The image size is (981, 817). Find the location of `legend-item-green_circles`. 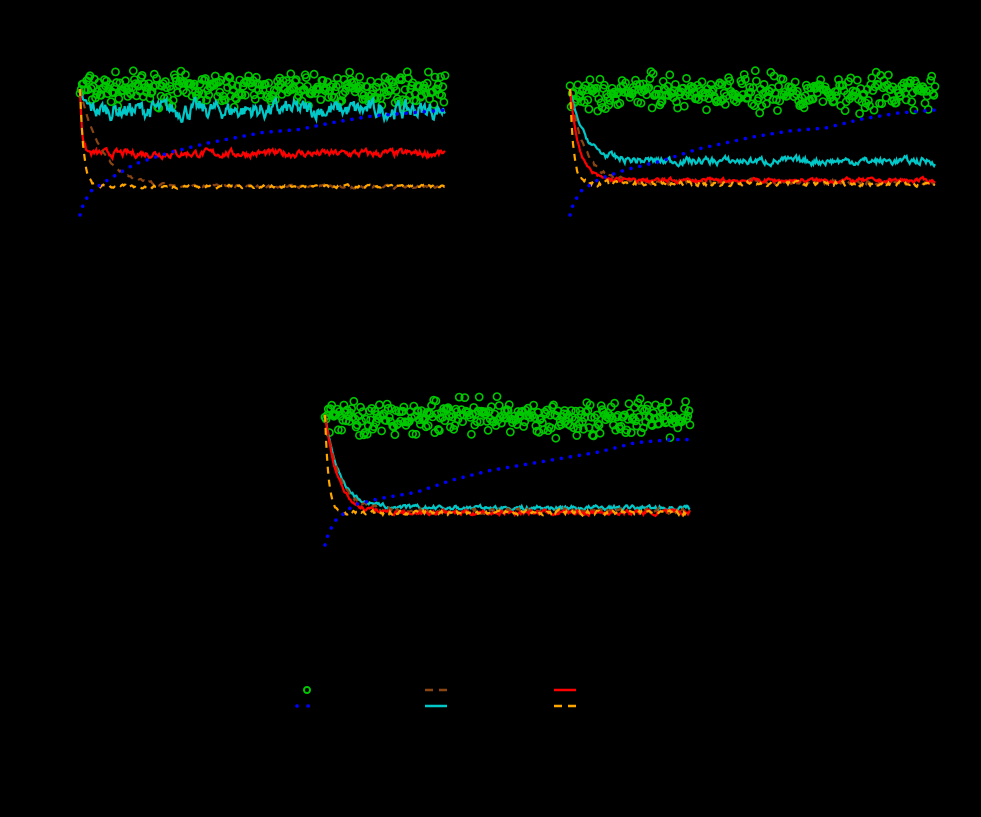

legend-item-green_circles is located at coordinates (307, 690).